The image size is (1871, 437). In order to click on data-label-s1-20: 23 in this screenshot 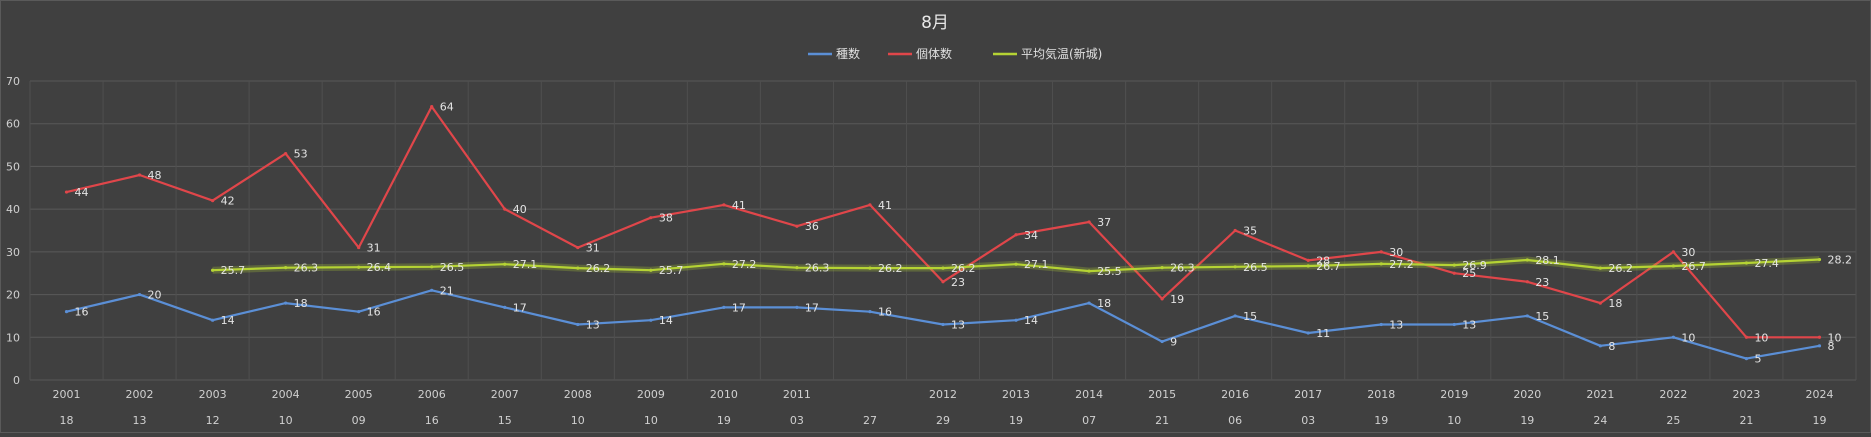, I will do `click(1542, 282)`.